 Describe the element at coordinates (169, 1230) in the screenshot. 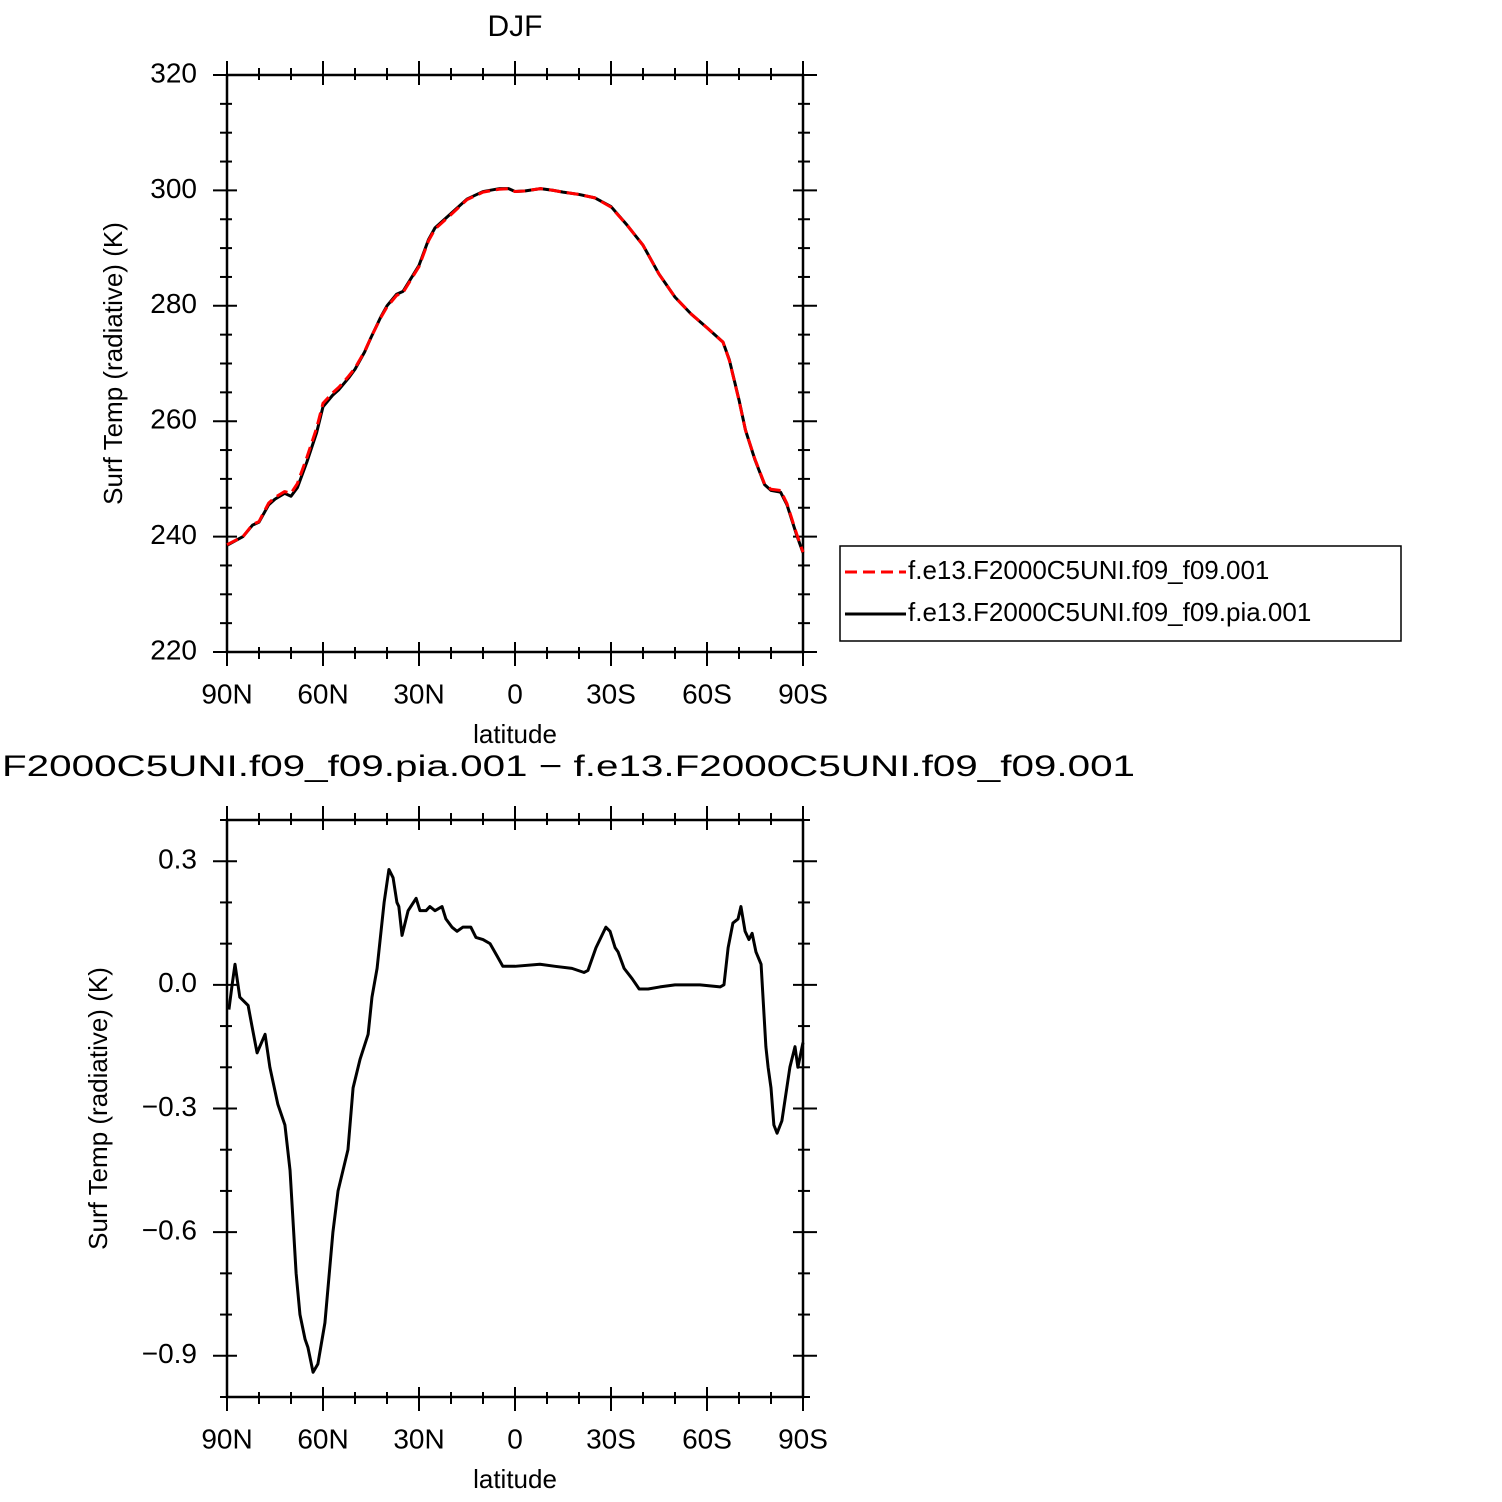

I see `y-tick-label: −0.6` at that location.